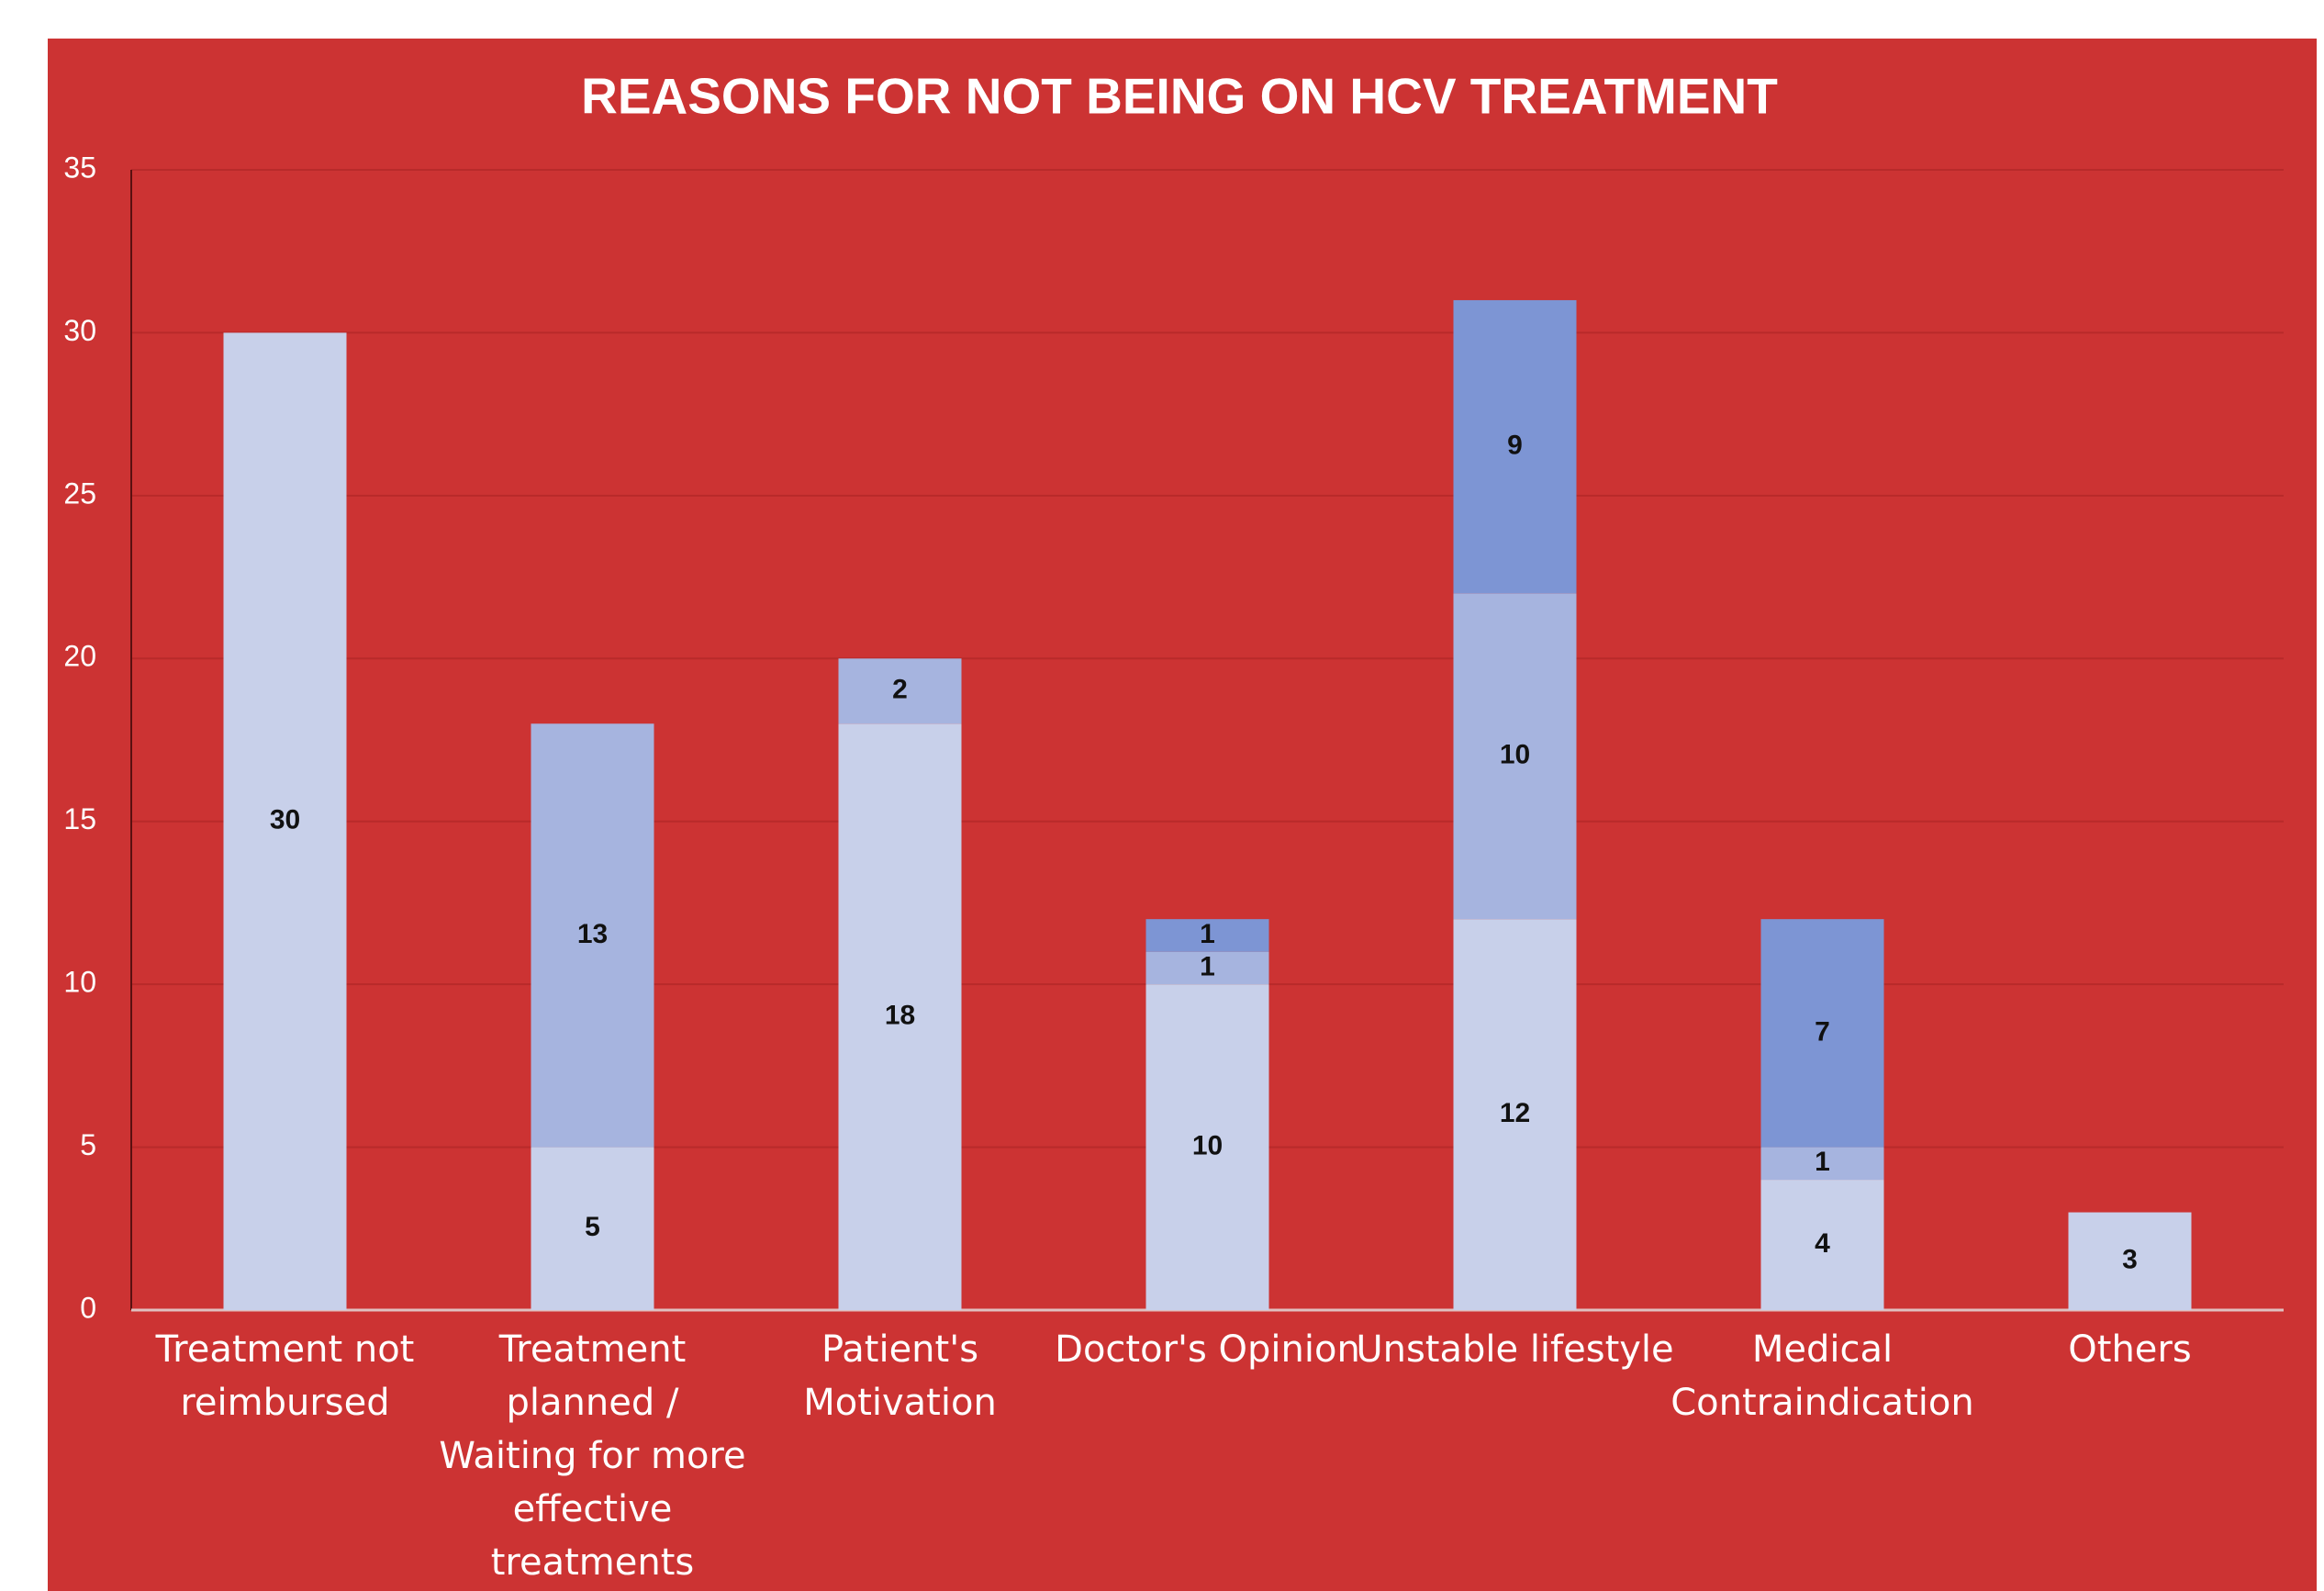  I want to click on y-tick-label: 0, so click(88, 1307).